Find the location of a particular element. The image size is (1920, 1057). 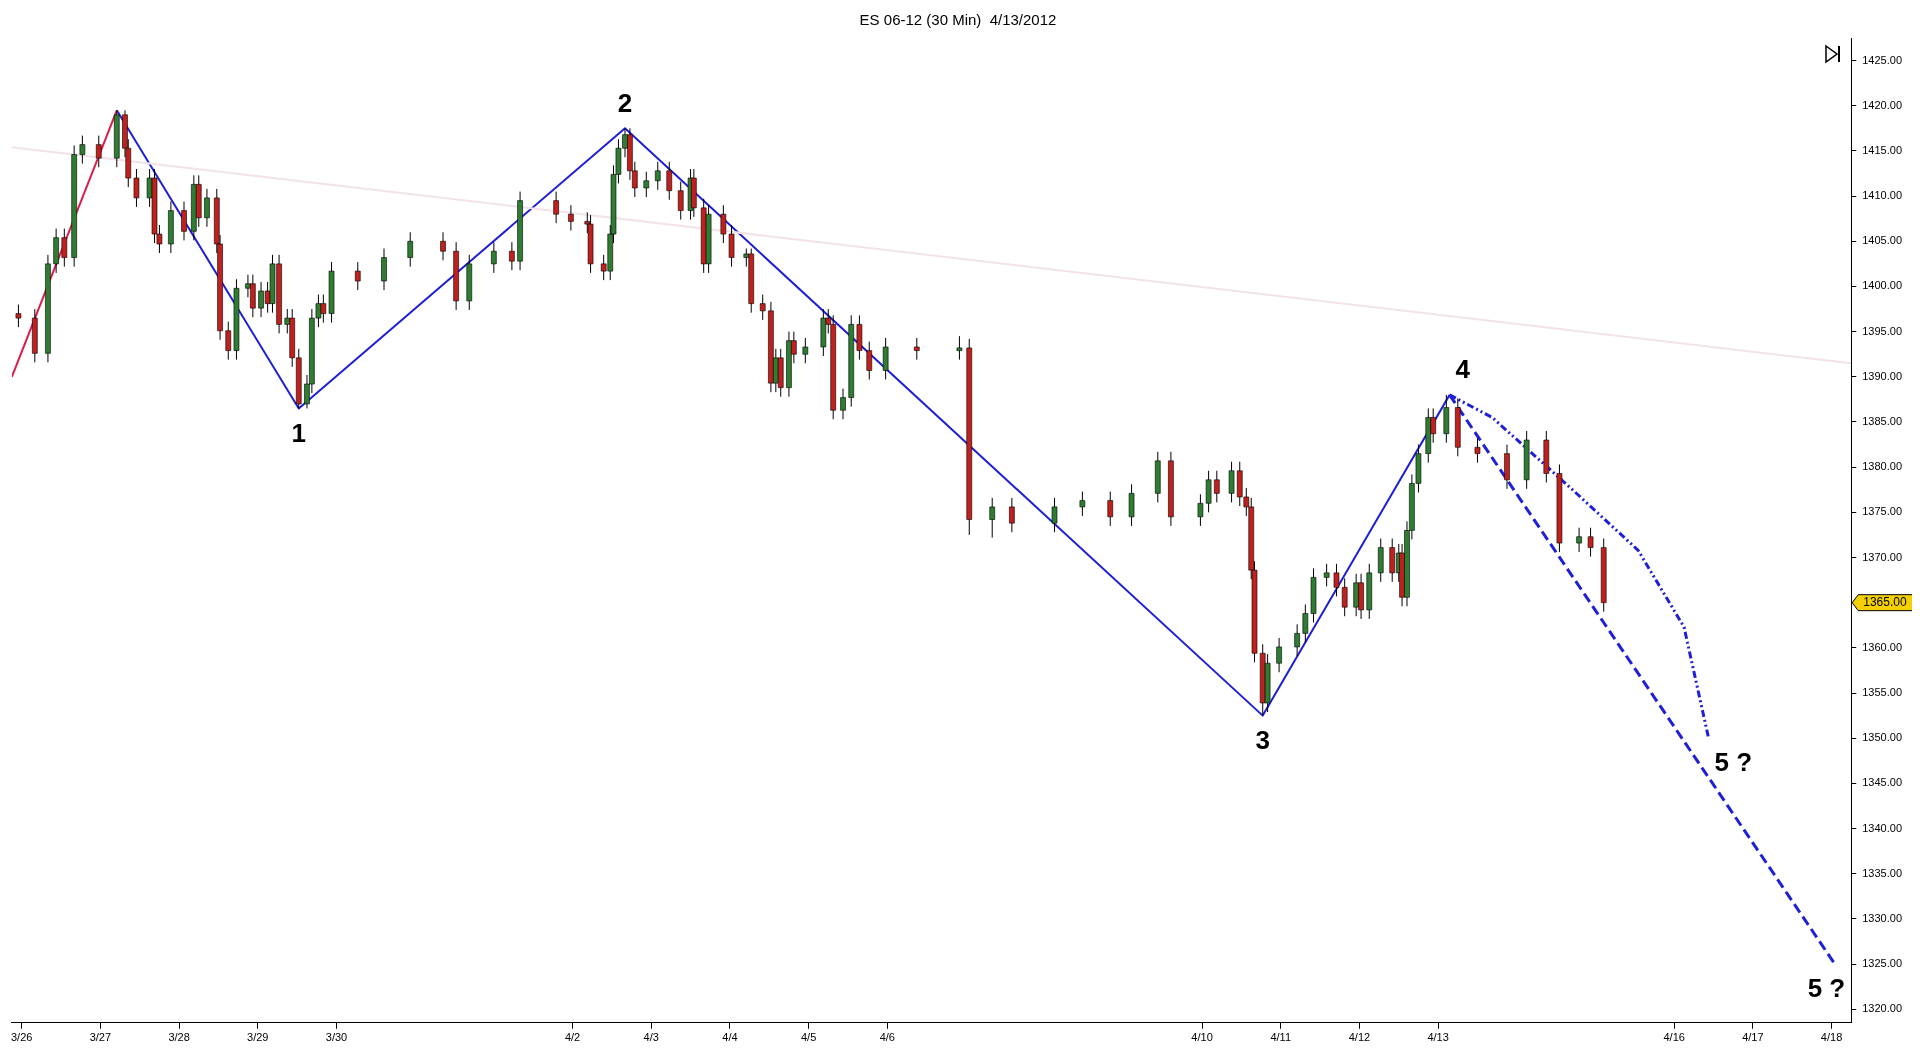

y-tick-label: 1400.00 is located at coordinates (1882, 285).